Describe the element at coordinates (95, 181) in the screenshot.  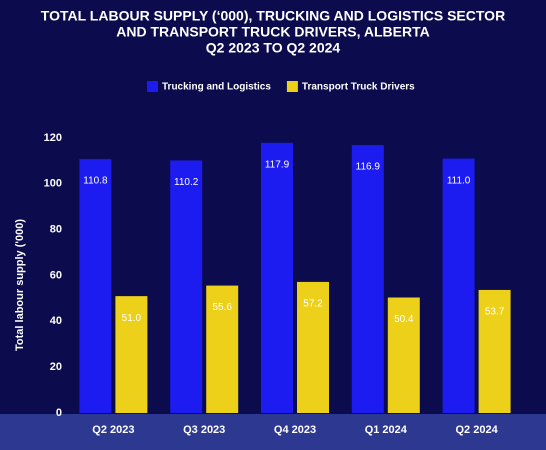
I see `value-label: 110.8` at that location.